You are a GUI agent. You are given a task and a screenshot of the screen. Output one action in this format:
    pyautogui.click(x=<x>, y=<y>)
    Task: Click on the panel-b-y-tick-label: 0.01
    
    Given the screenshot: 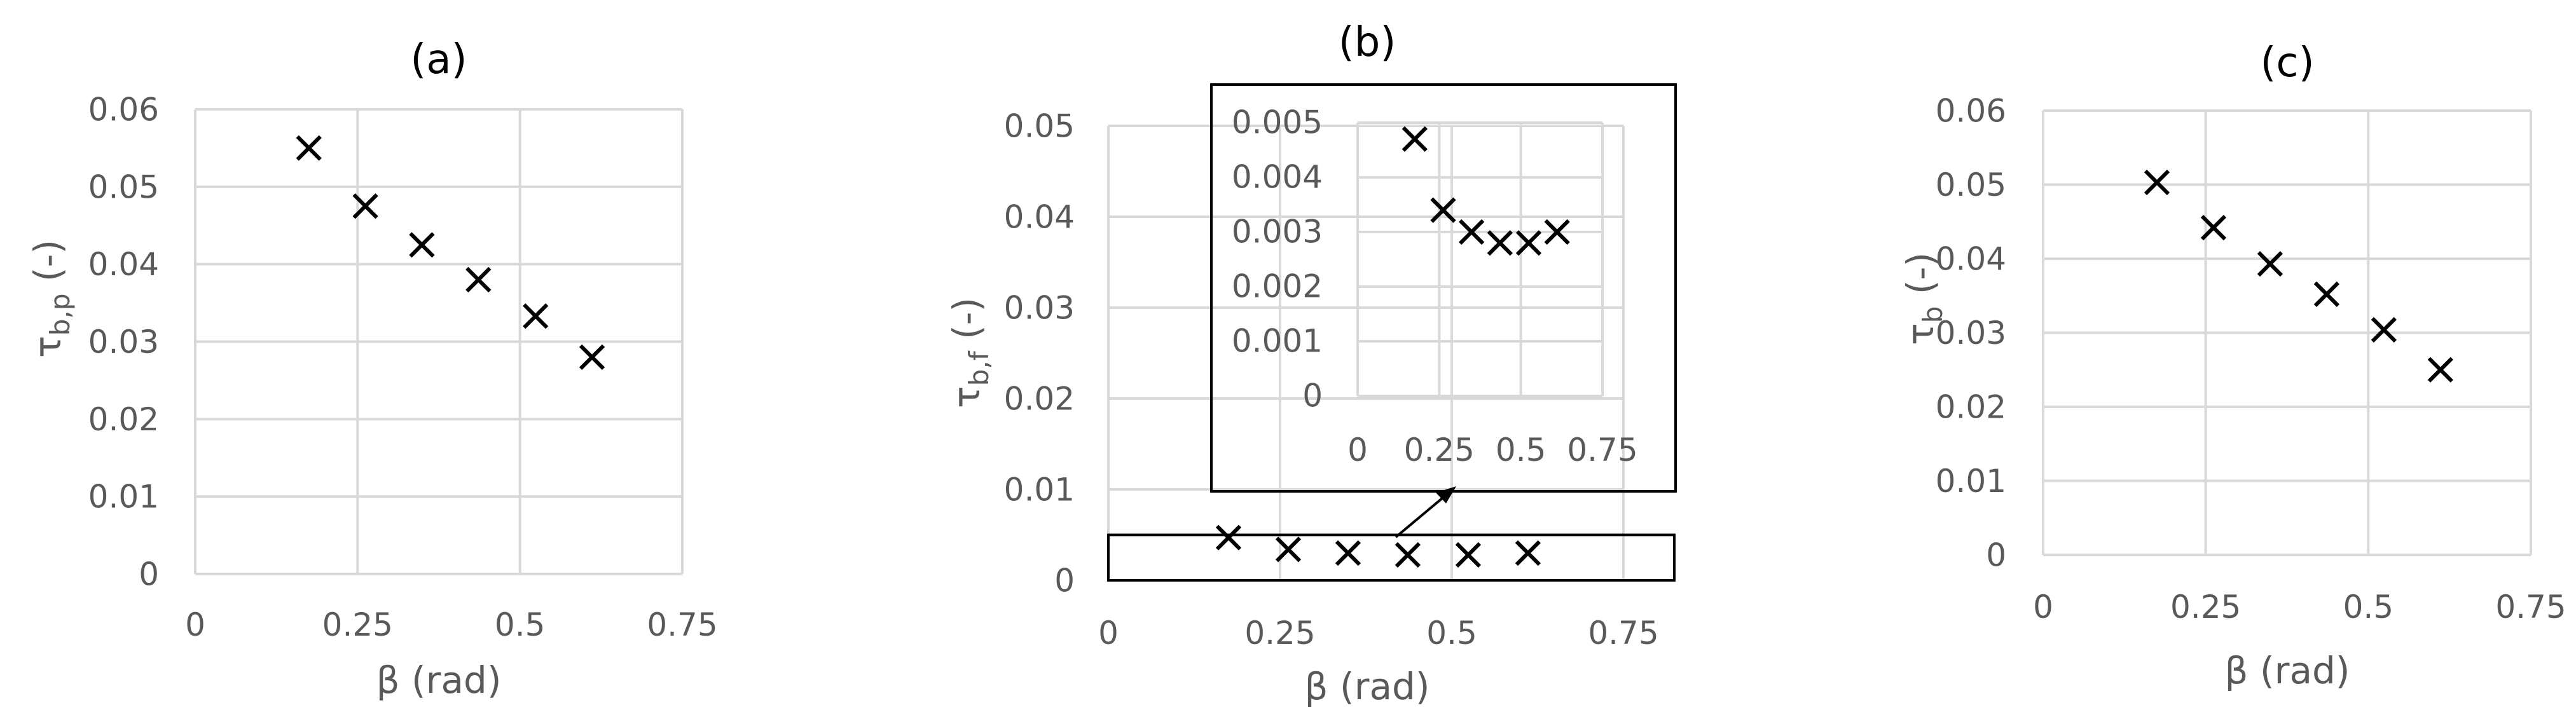 What is the action you would take?
    pyautogui.click(x=1039, y=490)
    